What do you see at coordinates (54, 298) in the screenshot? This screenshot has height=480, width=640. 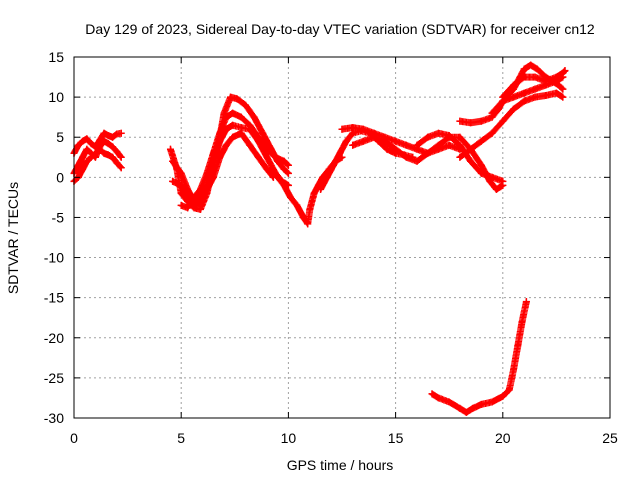 I see `y-tick-label: -15` at bounding box center [54, 298].